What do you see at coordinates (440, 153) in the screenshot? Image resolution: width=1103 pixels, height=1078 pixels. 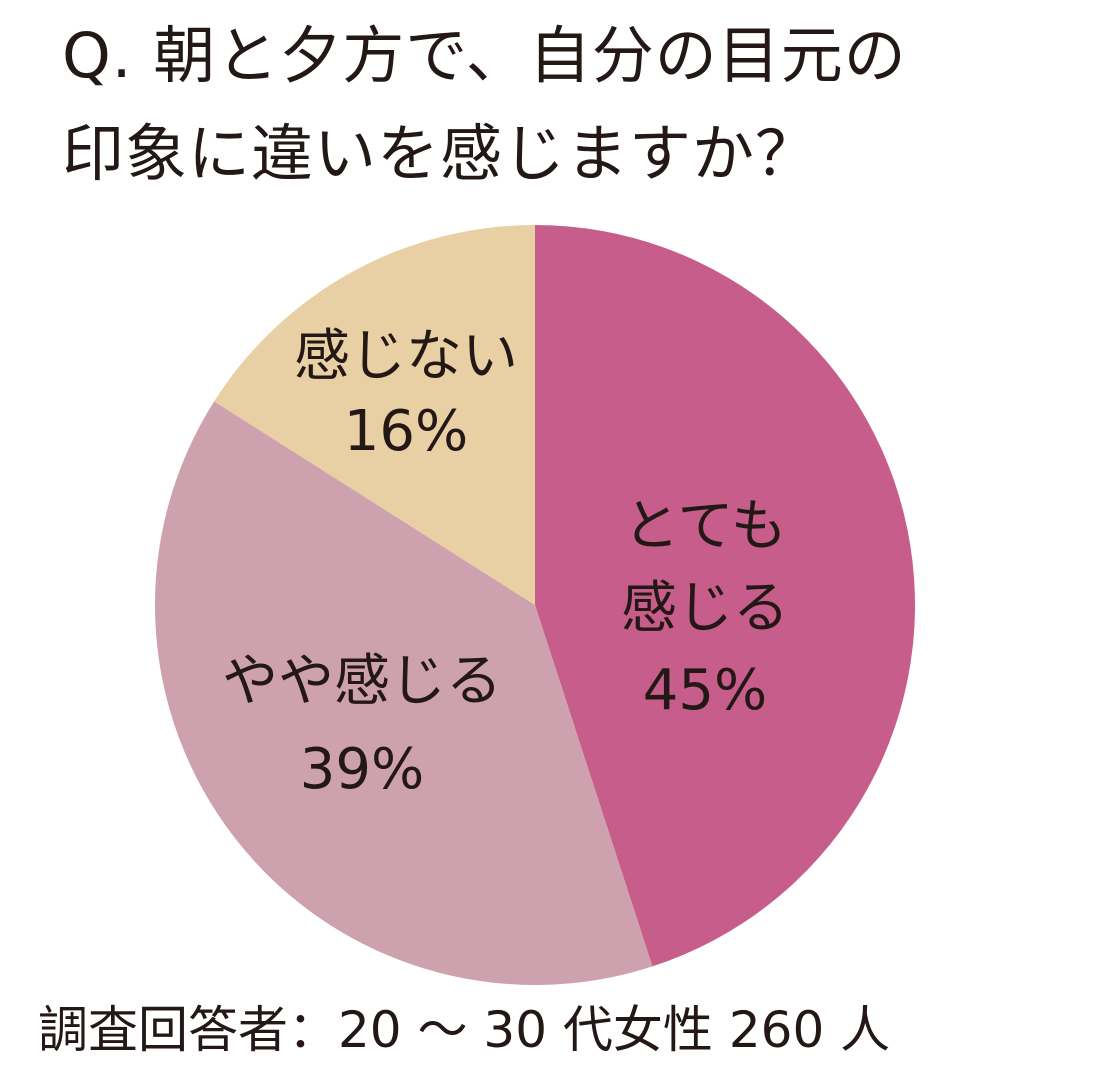 I see `chart-title-line-2: 印象に違いを感じますか？` at bounding box center [440, 153].